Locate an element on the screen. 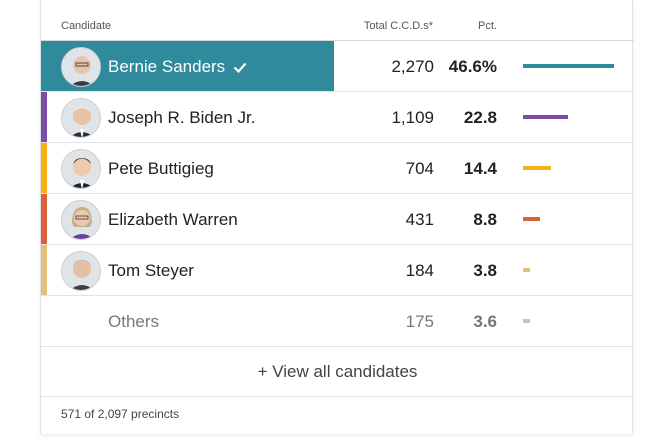  candidate-row-others: Others 175 3.6 is located at coordinates (337, 321).